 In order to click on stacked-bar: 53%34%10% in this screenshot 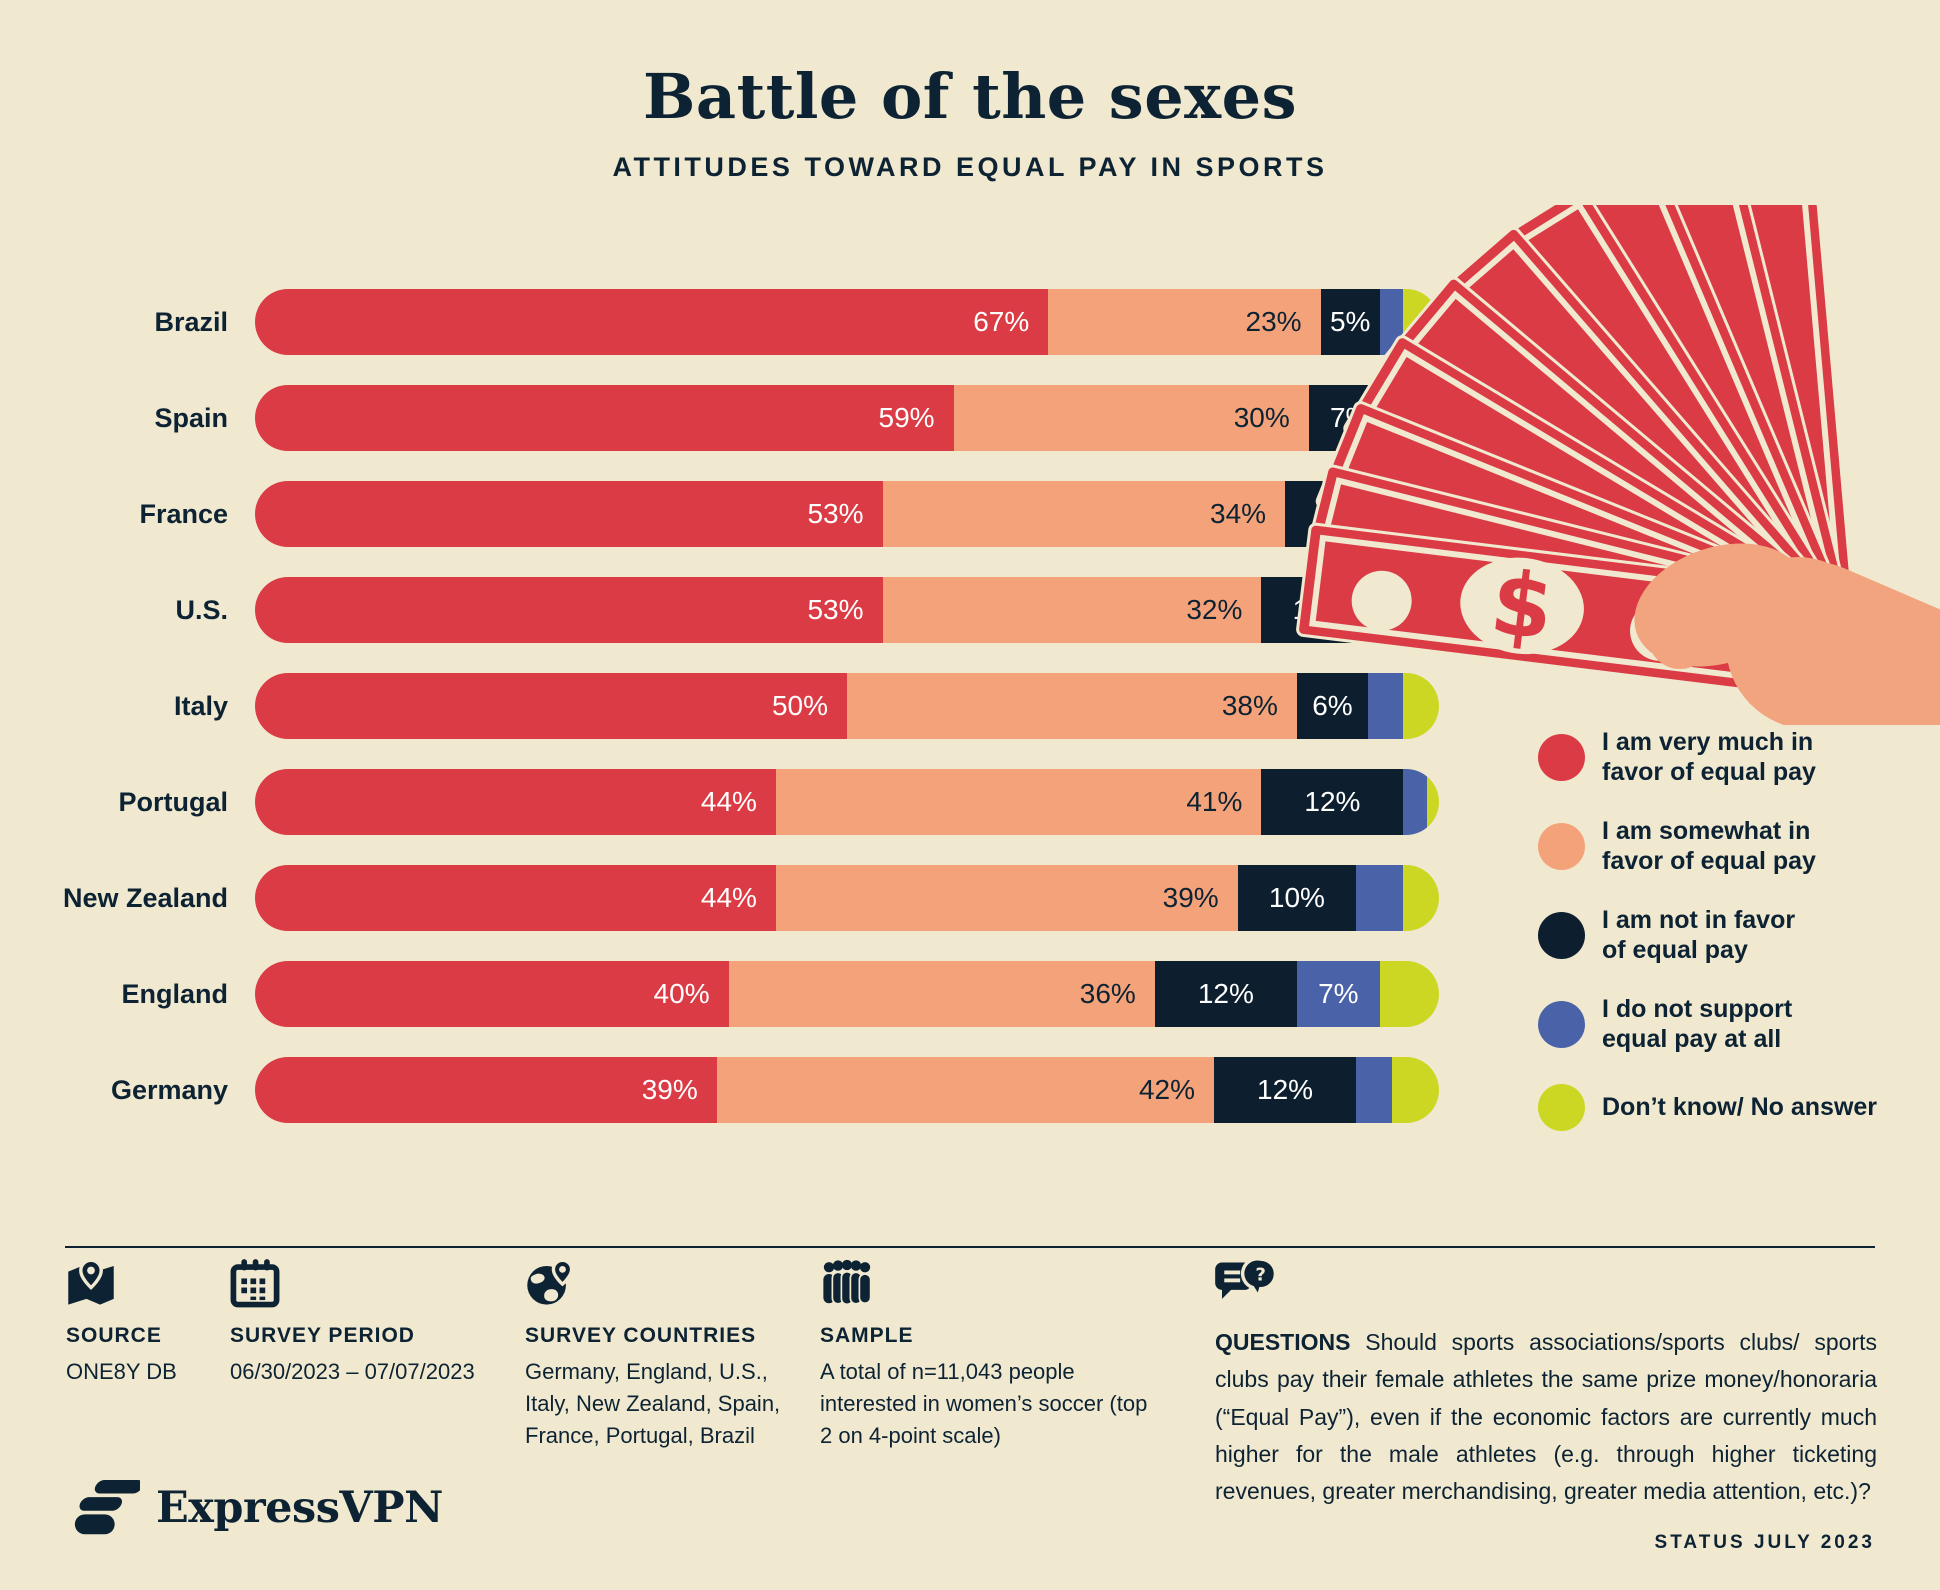, I will do `click(847, 514)`.